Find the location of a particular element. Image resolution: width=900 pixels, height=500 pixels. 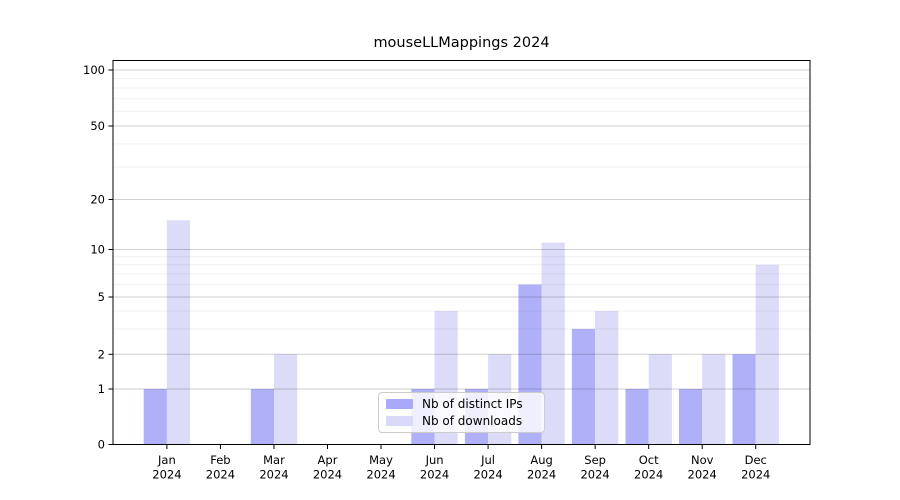

x-tick-label-month: Oct is located at coordinates (649, 460).